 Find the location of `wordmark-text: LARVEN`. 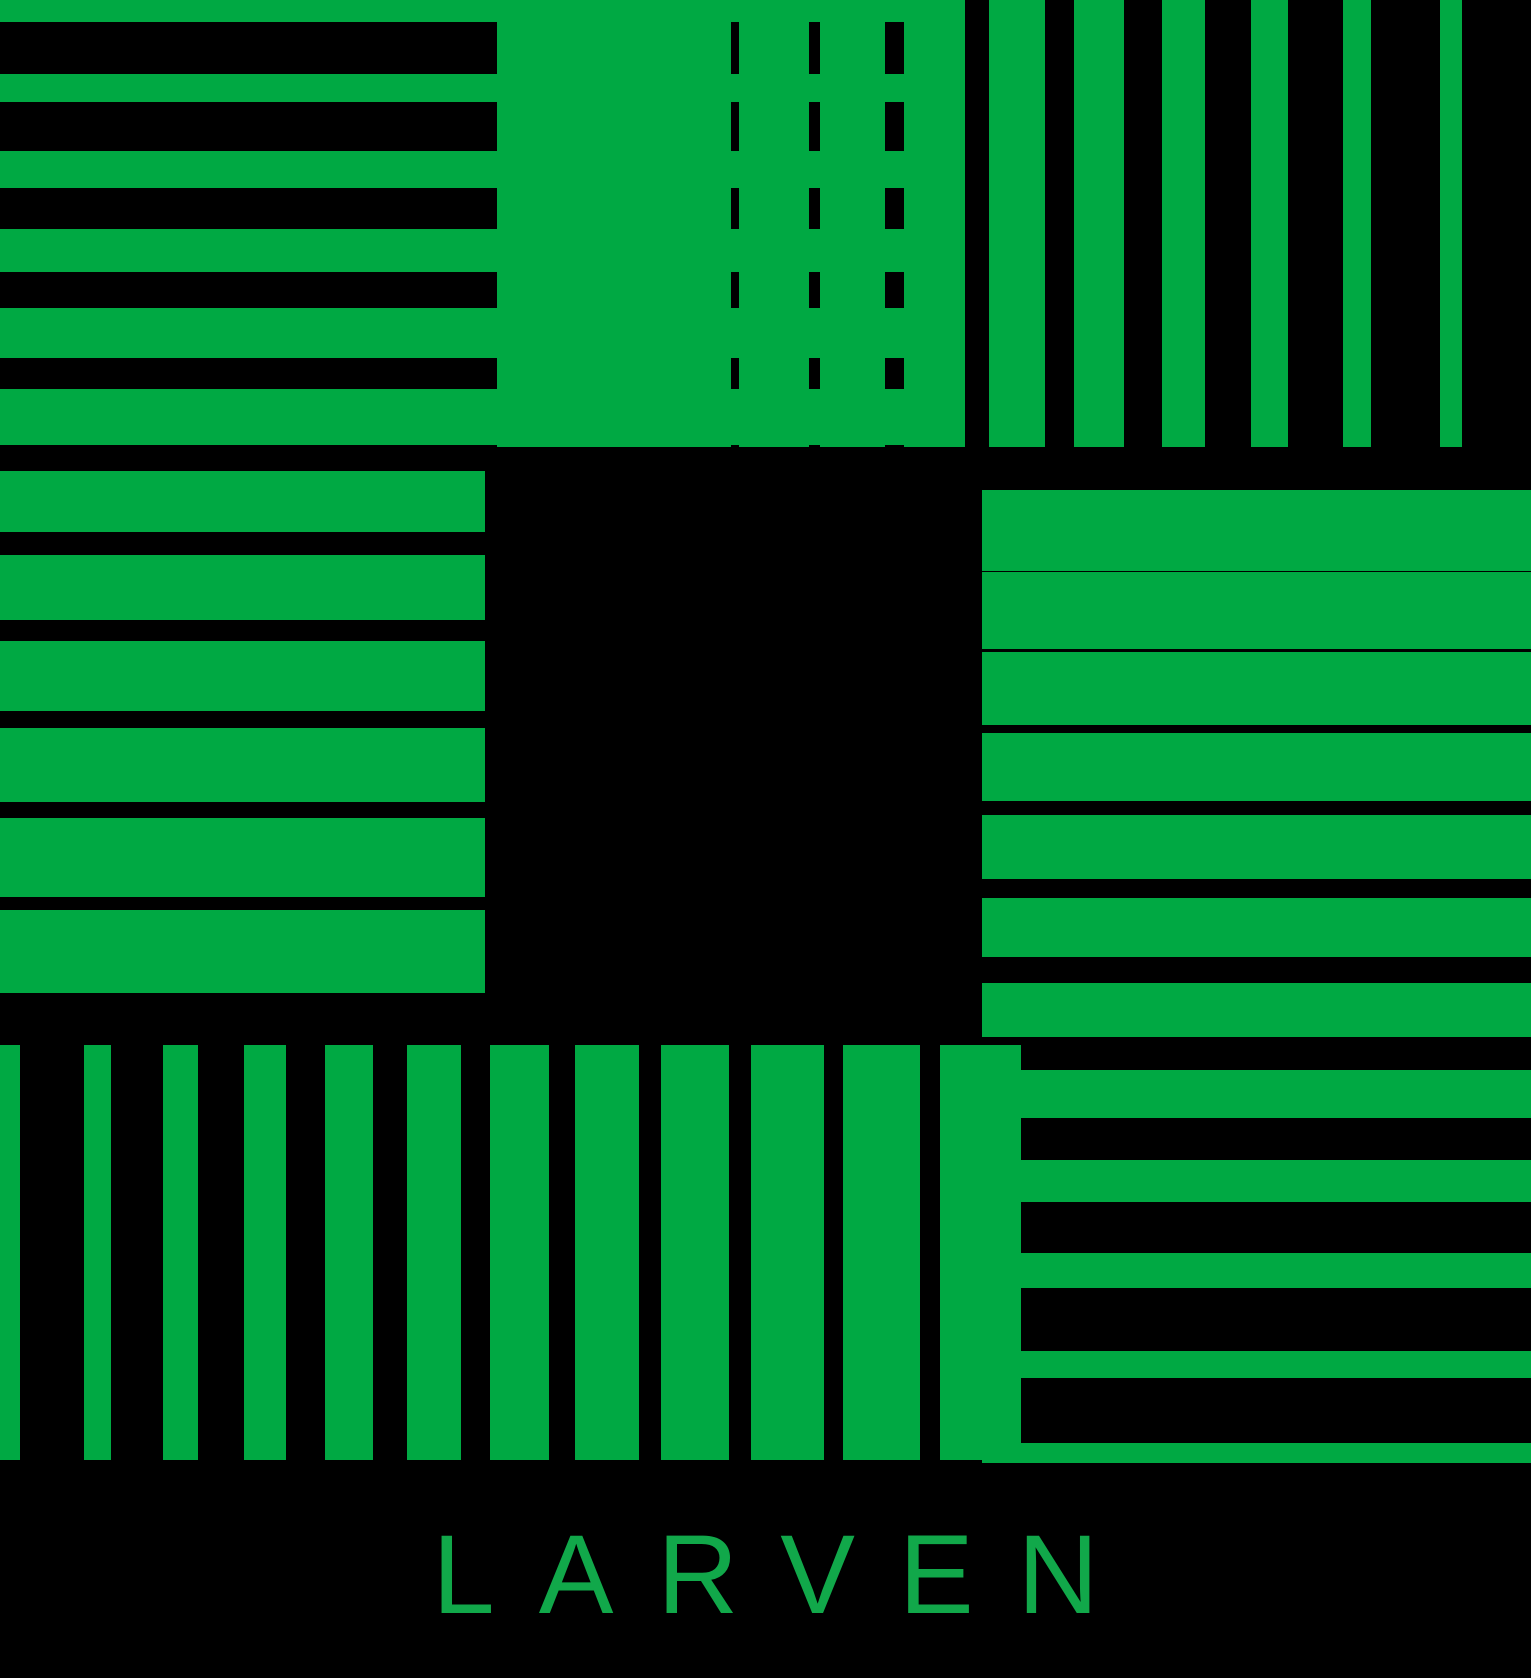

wordmark-text: LARVEN is located at coordinates (787, 1574).